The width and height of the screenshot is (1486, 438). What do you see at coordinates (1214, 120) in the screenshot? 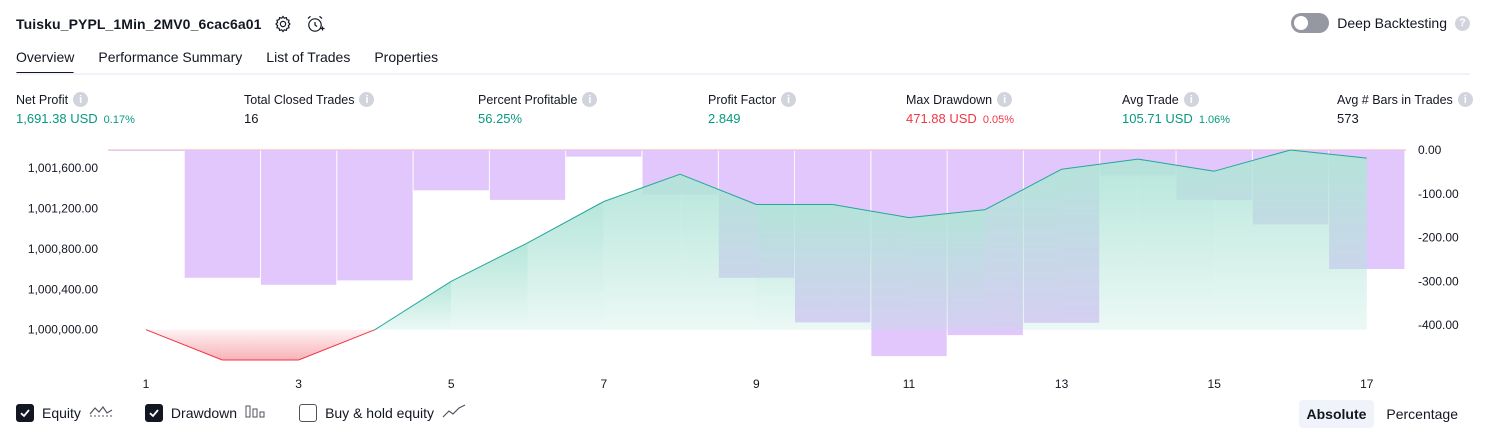
I see `metric-percent: 1.06%` at bounding box center [1214, 120].